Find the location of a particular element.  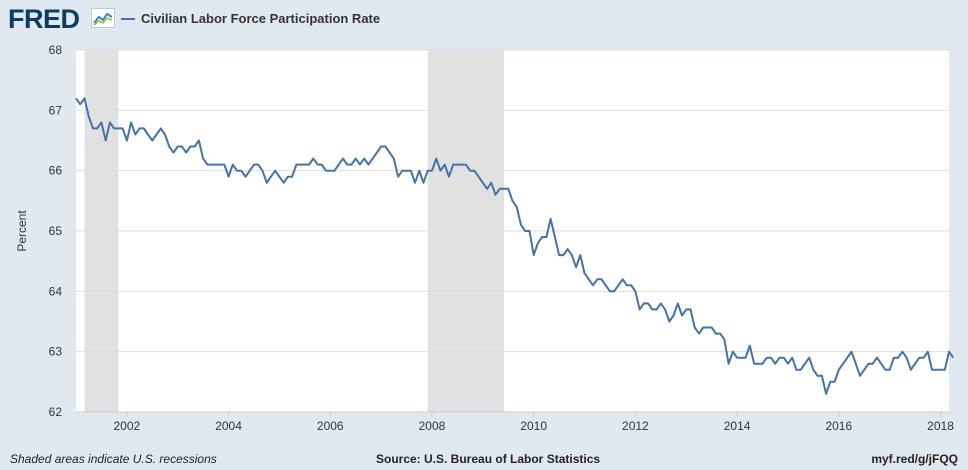

y-tick-label: 65 is located at coordinates (56, 231).